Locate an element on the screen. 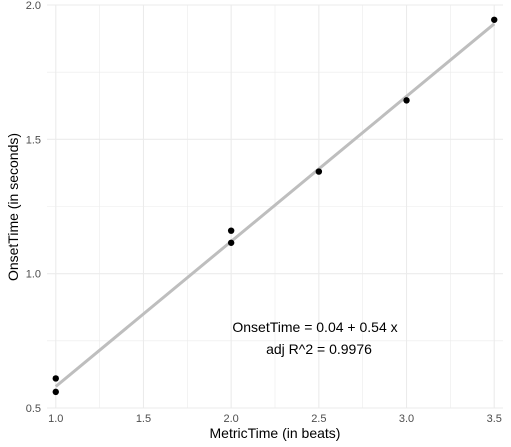  x-tick-label: 3.0 is located at coordinates (406, 419).